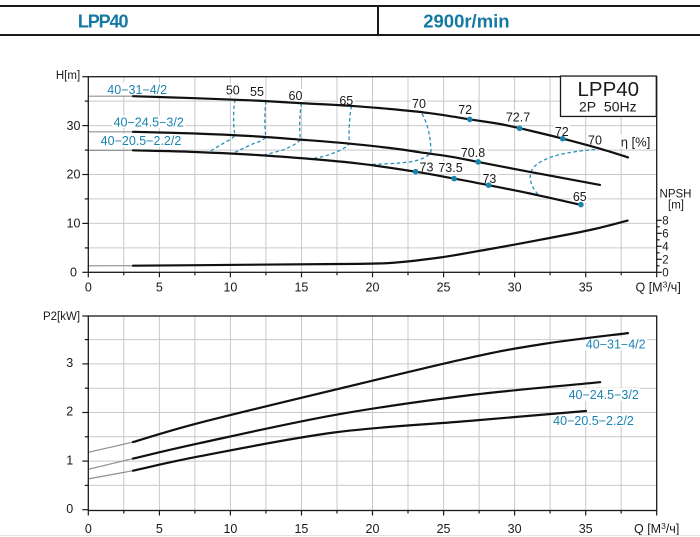 Image resolution: width=700 pixels, height=537 pixels. Describe the element at coordinates (68, 76) in the screenshot. I see `svg-text: H[m]` at that location.